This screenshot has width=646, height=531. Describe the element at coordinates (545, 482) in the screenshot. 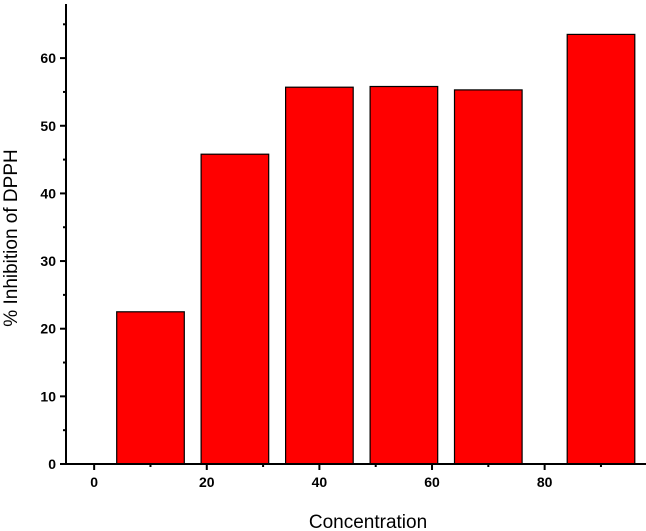

I see `x-tick-label-4: 80` at that location.